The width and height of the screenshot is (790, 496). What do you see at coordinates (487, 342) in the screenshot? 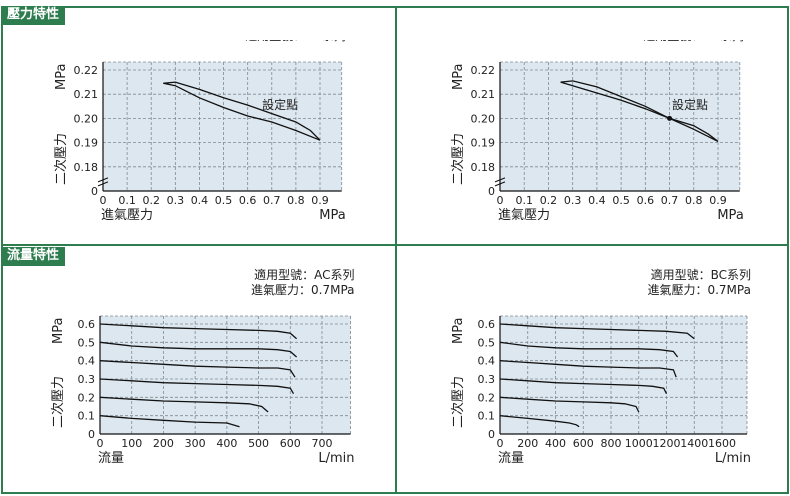
I see `y-tick-label: 0.5` at bounding box center [487, 342].